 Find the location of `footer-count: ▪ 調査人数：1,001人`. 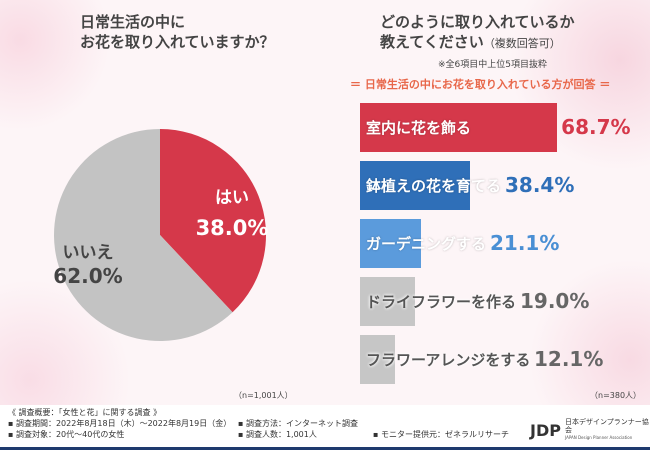

footer-count: ▪ 調査人数：1,001人 is located at coordinates (277, 434).